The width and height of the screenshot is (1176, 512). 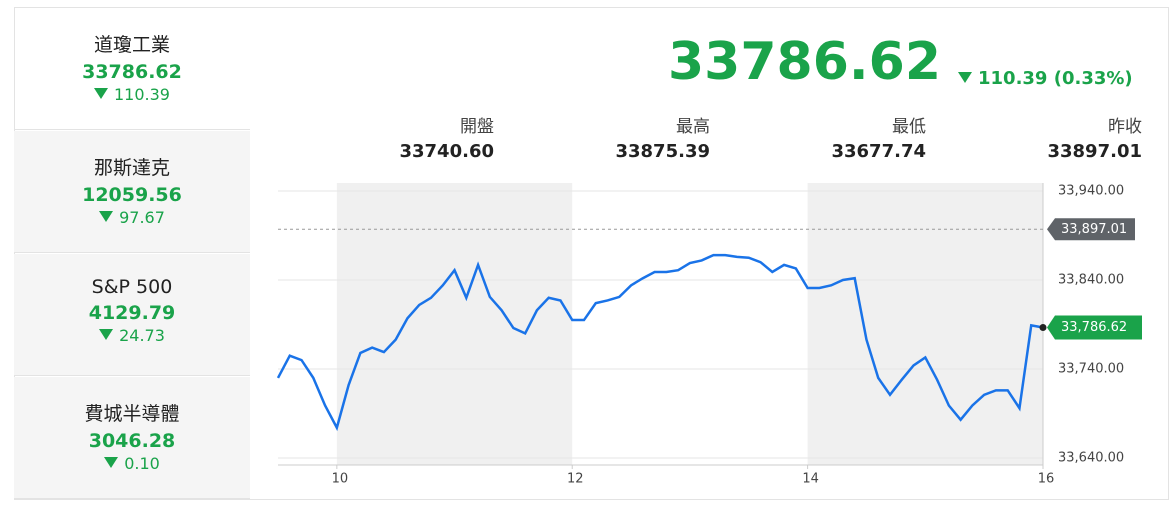 I want to click on index-change: 24.73, so click(x=132, y=335).